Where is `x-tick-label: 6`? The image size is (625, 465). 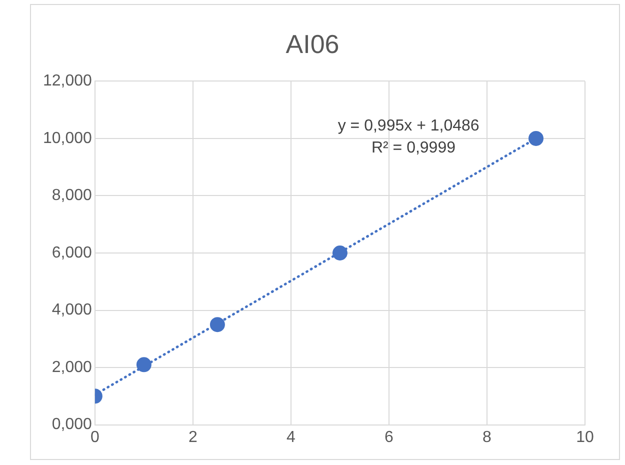
x-tick-label: 6 is located at coordinates (389, 437).